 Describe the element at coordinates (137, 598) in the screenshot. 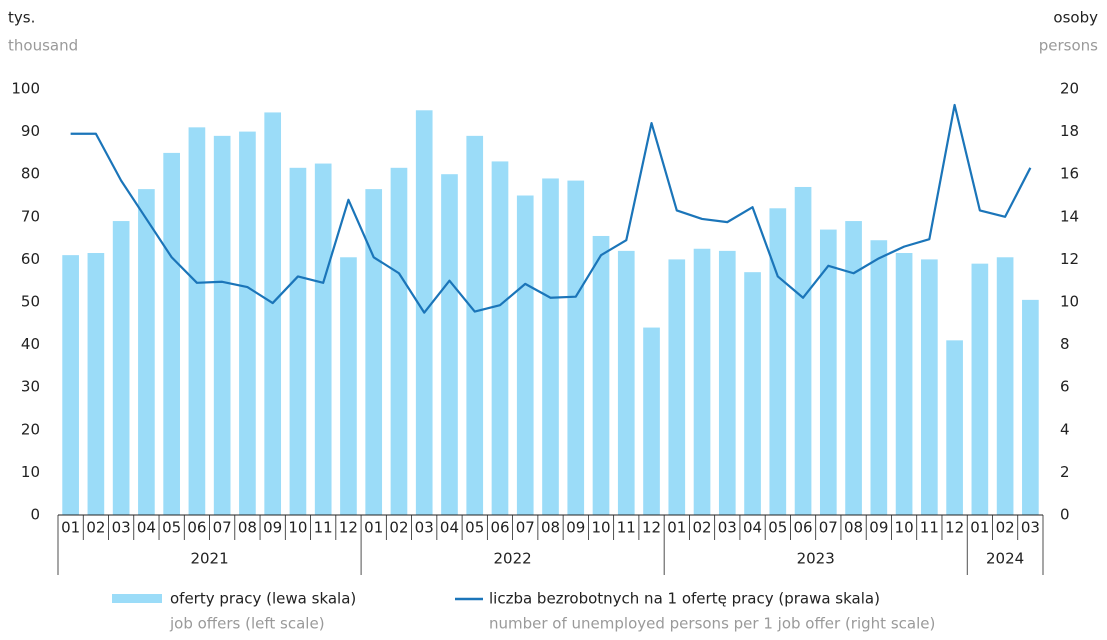

I see `legend-swatch` at that location.